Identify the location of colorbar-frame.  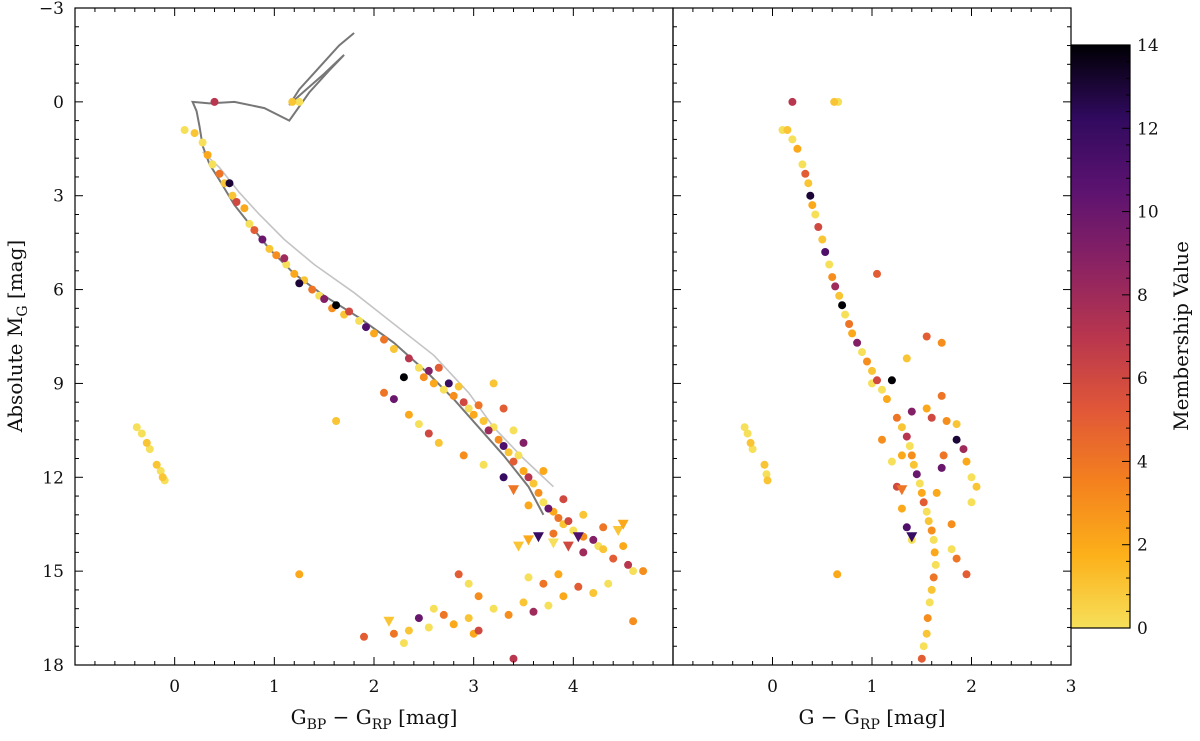
(1100, 336).